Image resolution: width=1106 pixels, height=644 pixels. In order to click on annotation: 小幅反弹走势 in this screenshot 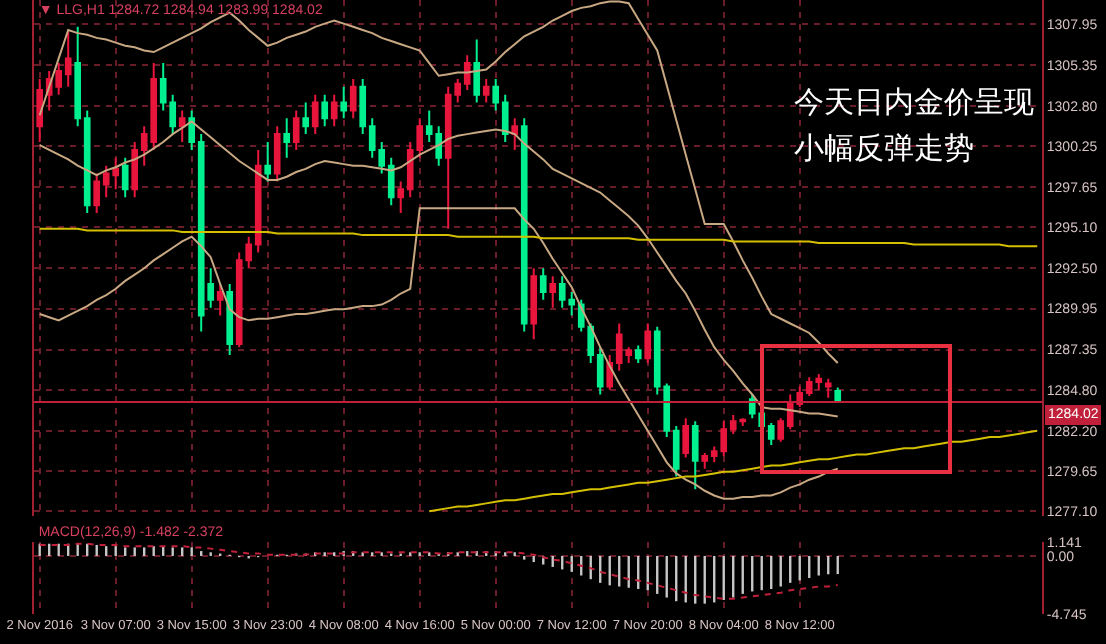, I will do `click(884, 148)`.